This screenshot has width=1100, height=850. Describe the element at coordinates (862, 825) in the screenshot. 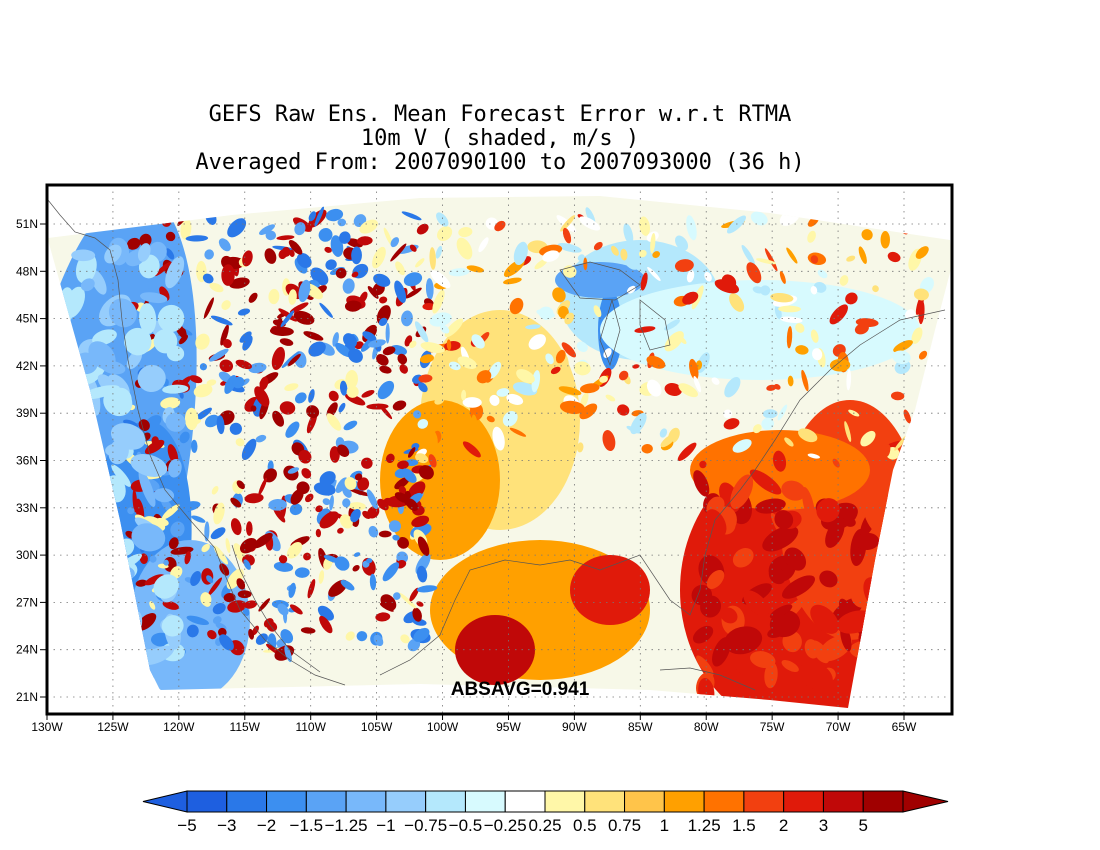

I see `colorbar-label: 5` at that location.